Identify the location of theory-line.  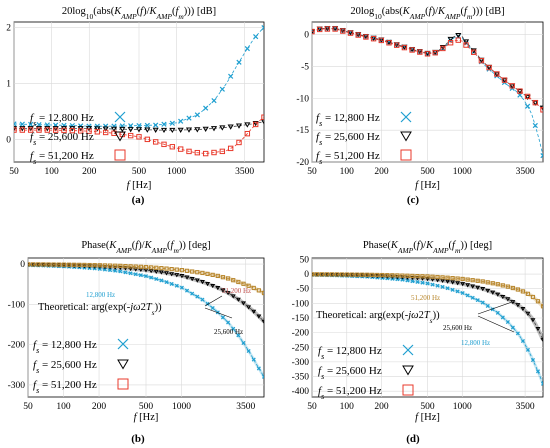
(427, 307).